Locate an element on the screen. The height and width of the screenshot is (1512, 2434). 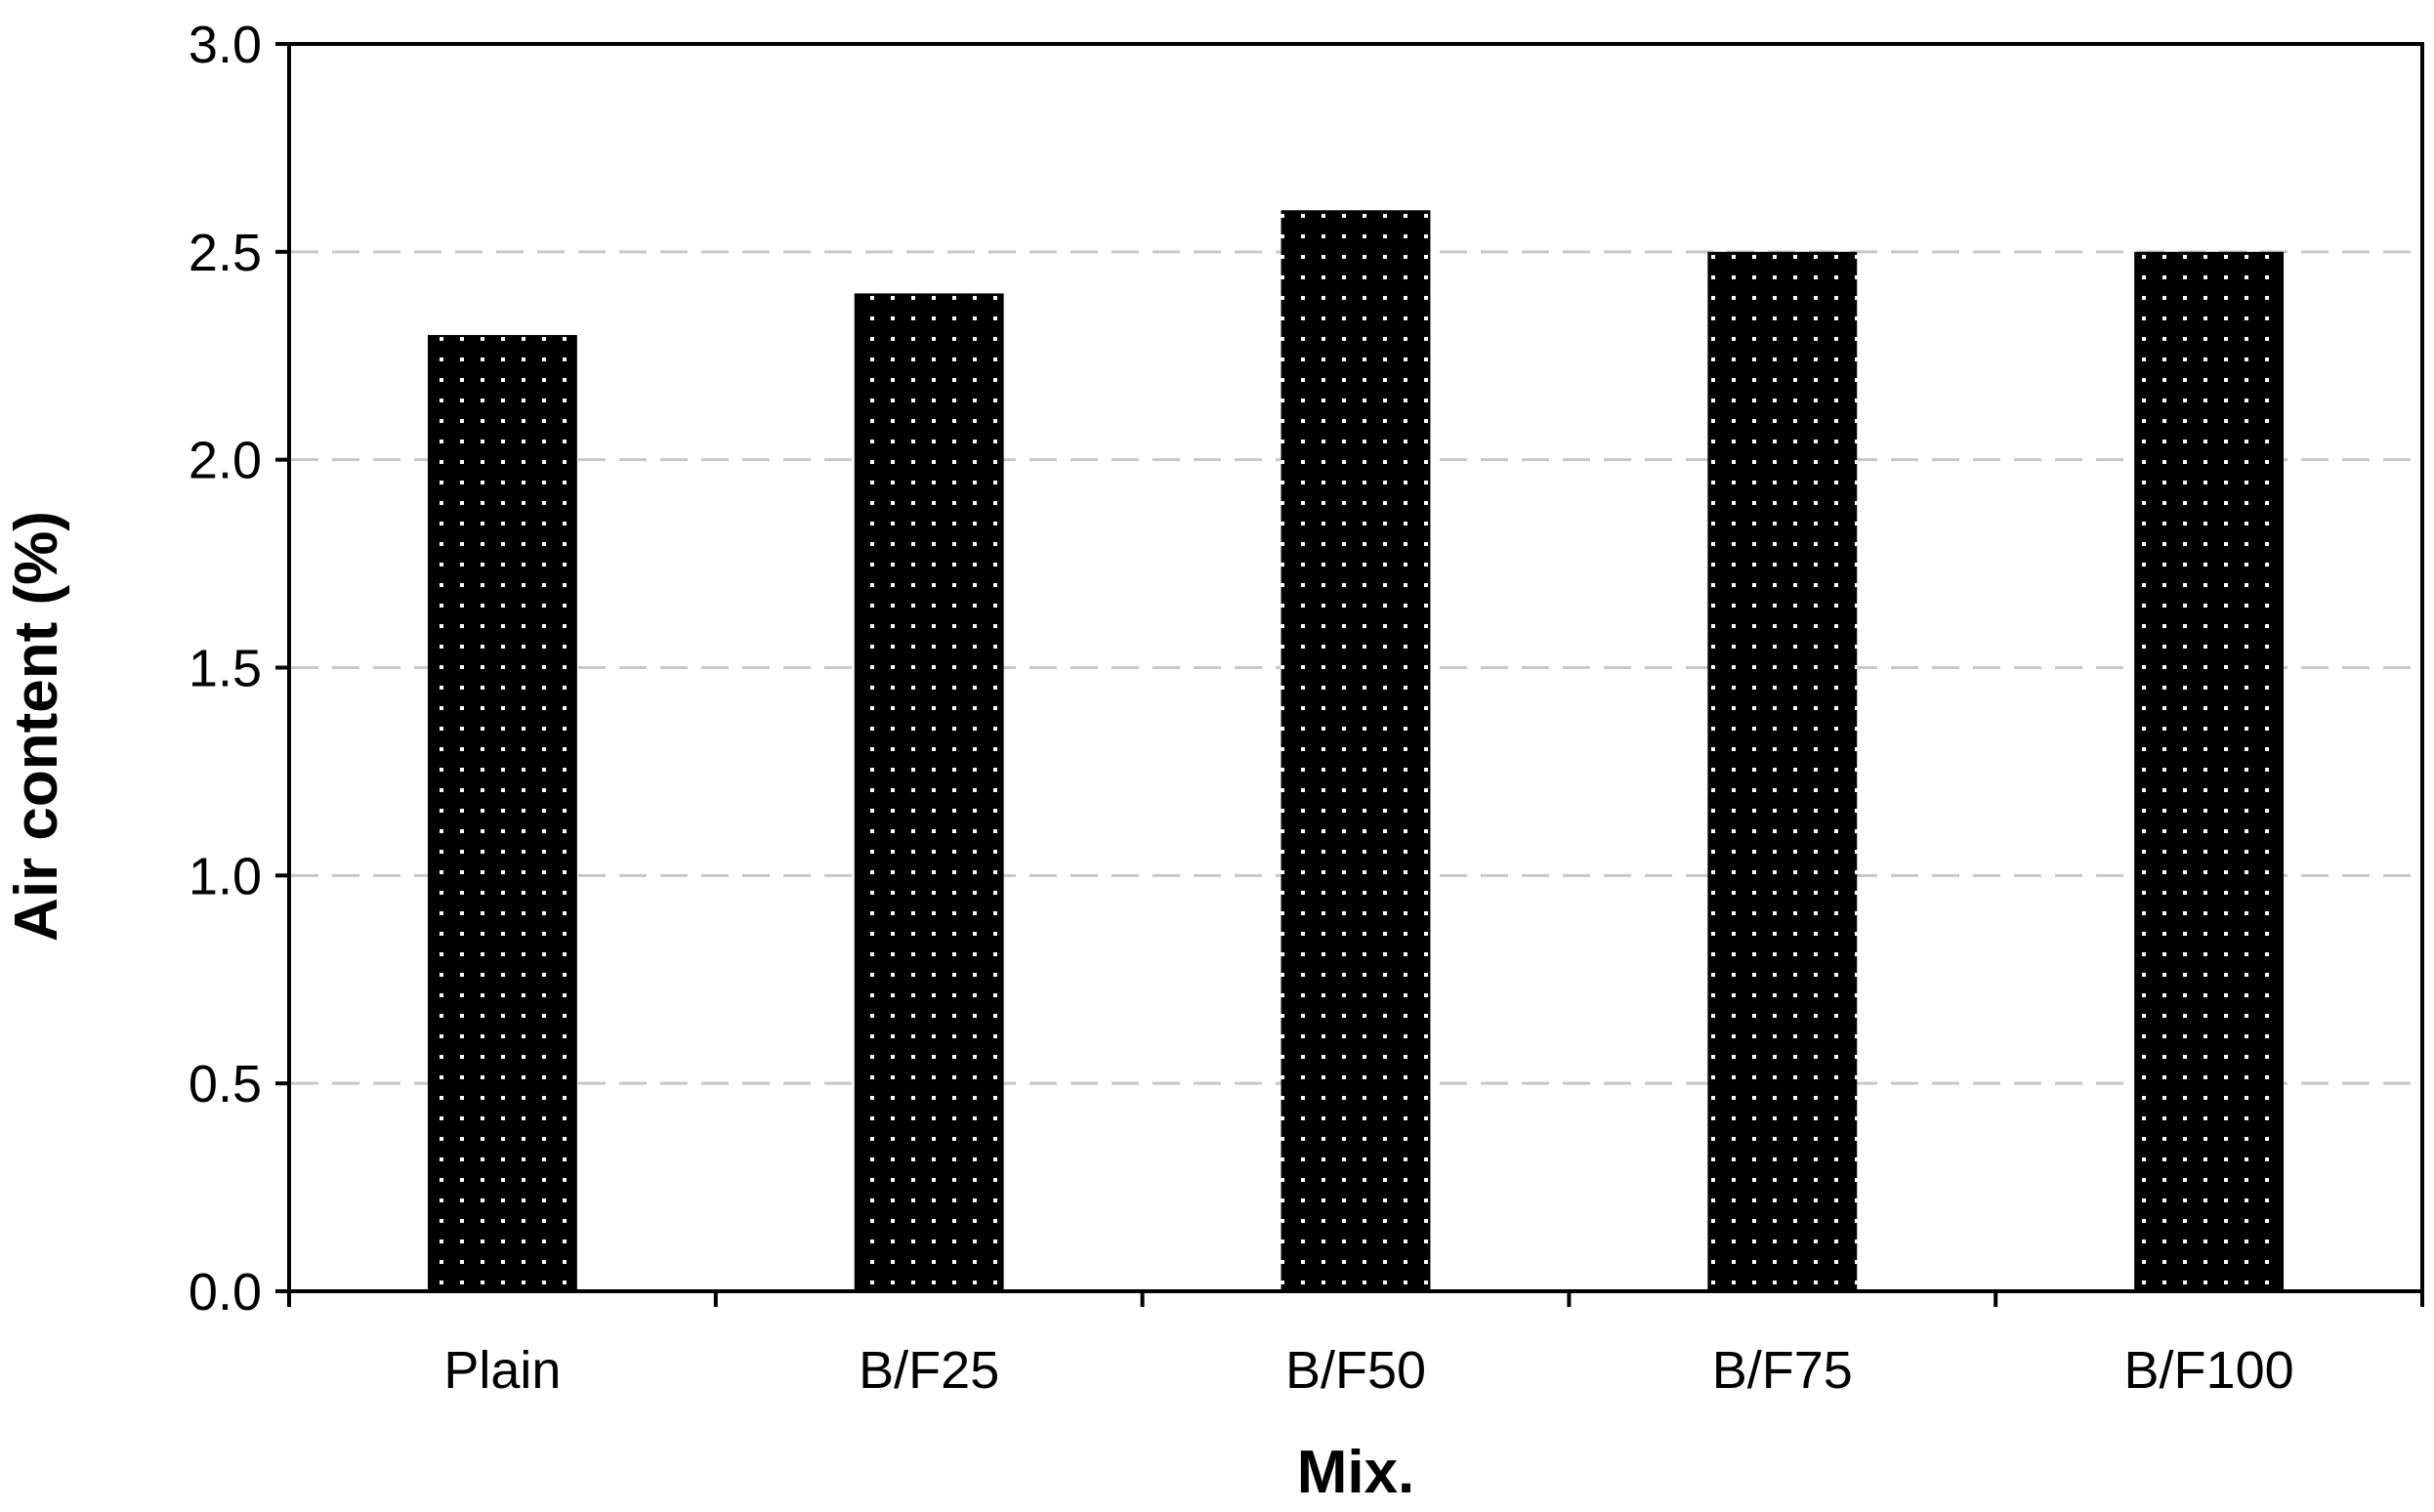
y-tick-label: 1.5 is located at coordinates (226, 669).